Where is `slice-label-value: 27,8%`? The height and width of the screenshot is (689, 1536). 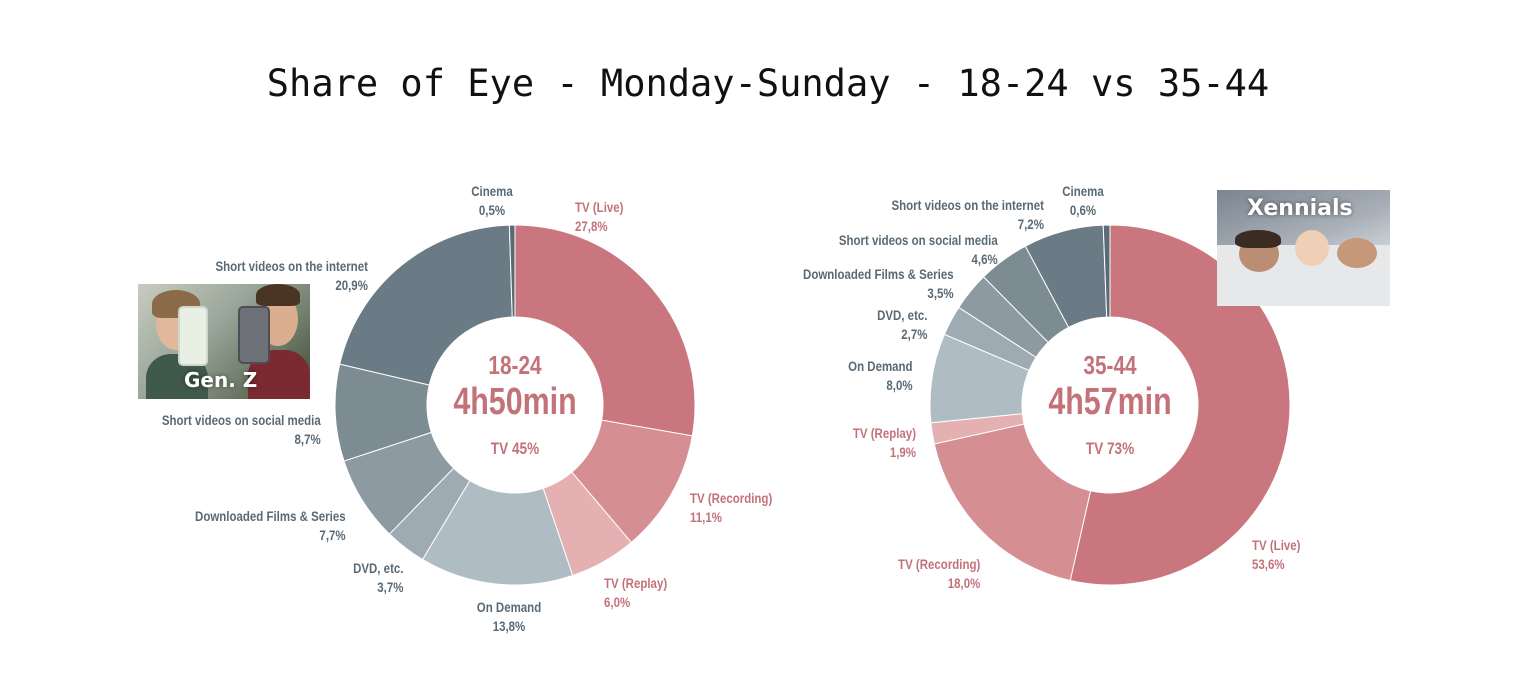
slice-label-value: 27,8% is located at coordinates (591, 226).